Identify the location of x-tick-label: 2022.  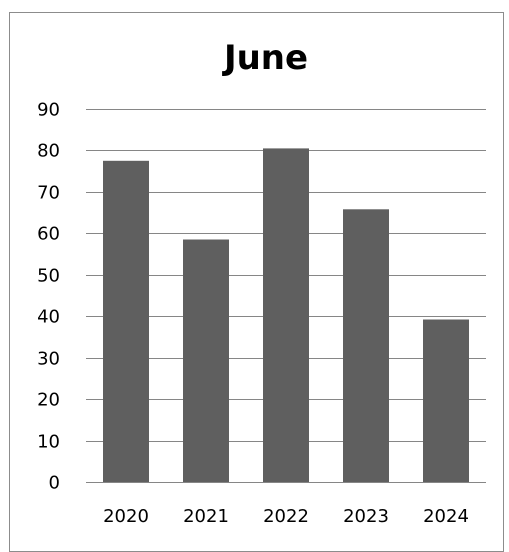
(286, 516).